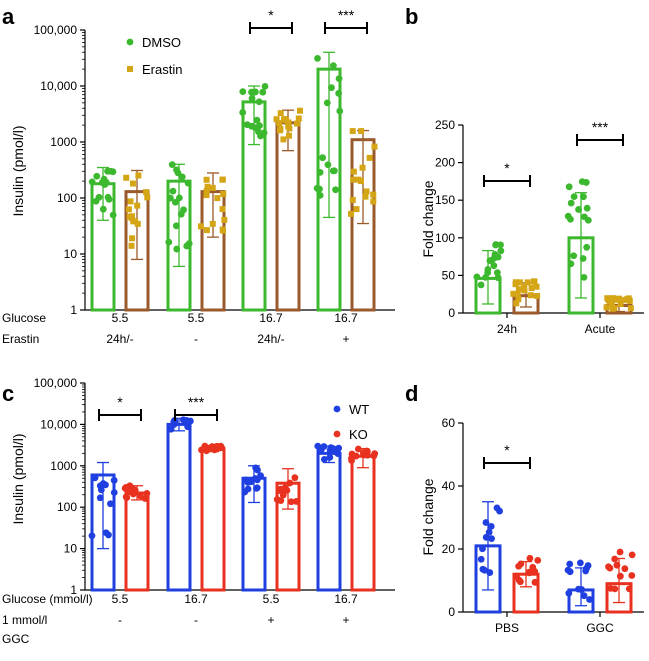 The image size is (649, 661). What do you see at coordinates (8, 16) in the screenshot?
I see `panel-letter-a: a` at bounding box center [8, 16].